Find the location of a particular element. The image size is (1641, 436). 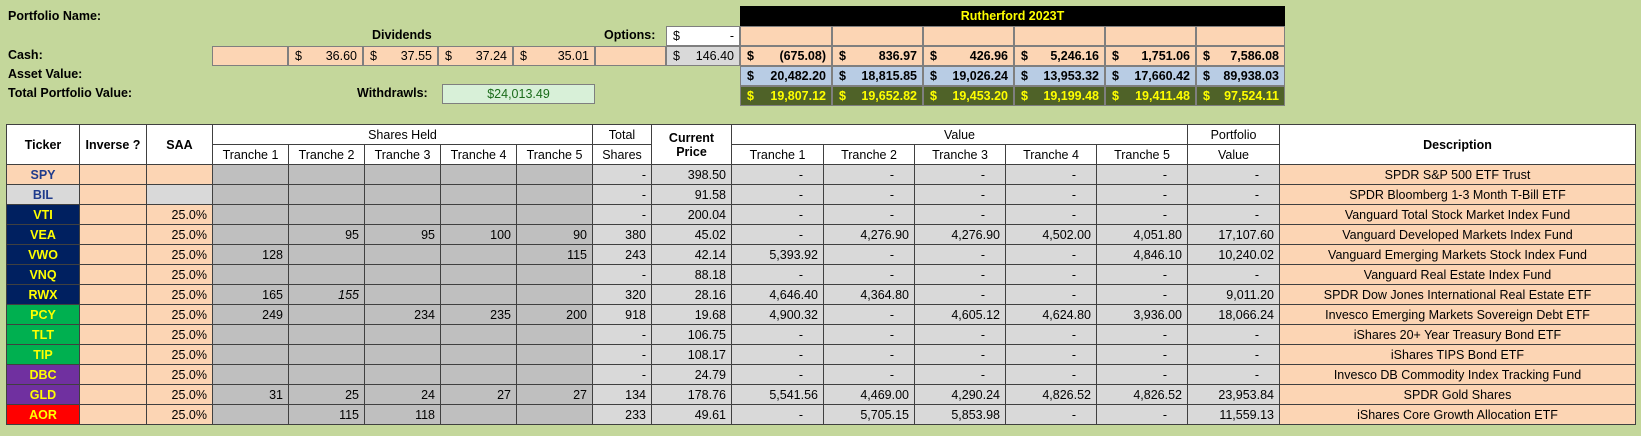

ticker-cell: TIP is located at coordinates (43, 354).